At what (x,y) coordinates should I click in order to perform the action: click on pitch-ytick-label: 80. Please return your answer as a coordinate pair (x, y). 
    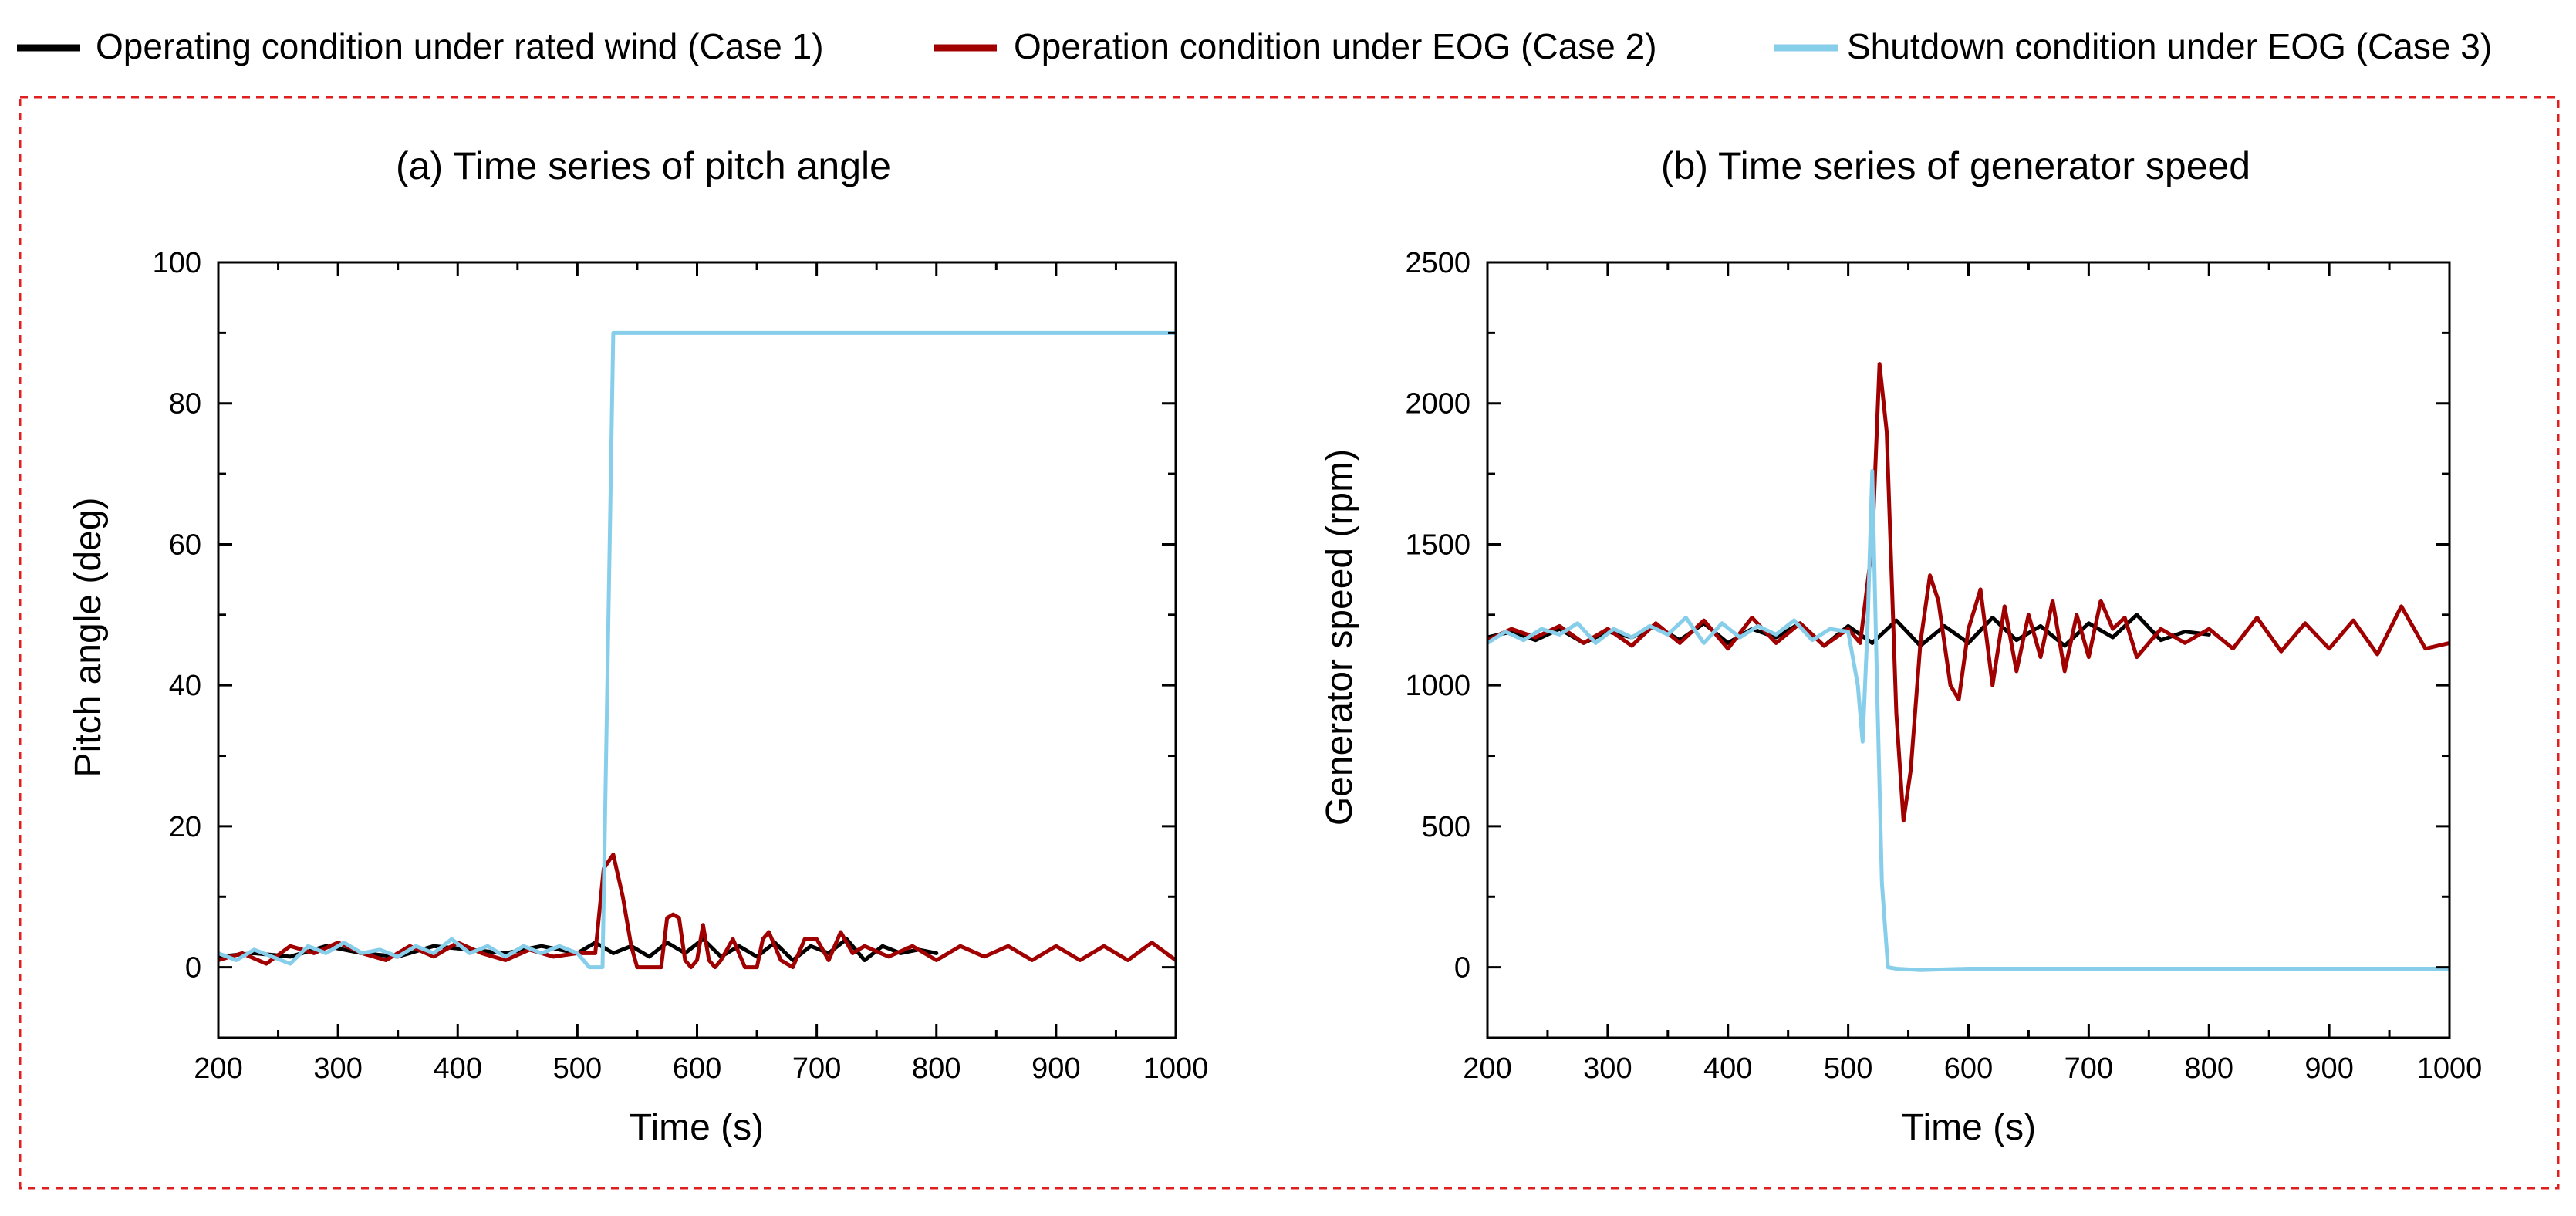
    Looking at the image, I should click on (185, 404).